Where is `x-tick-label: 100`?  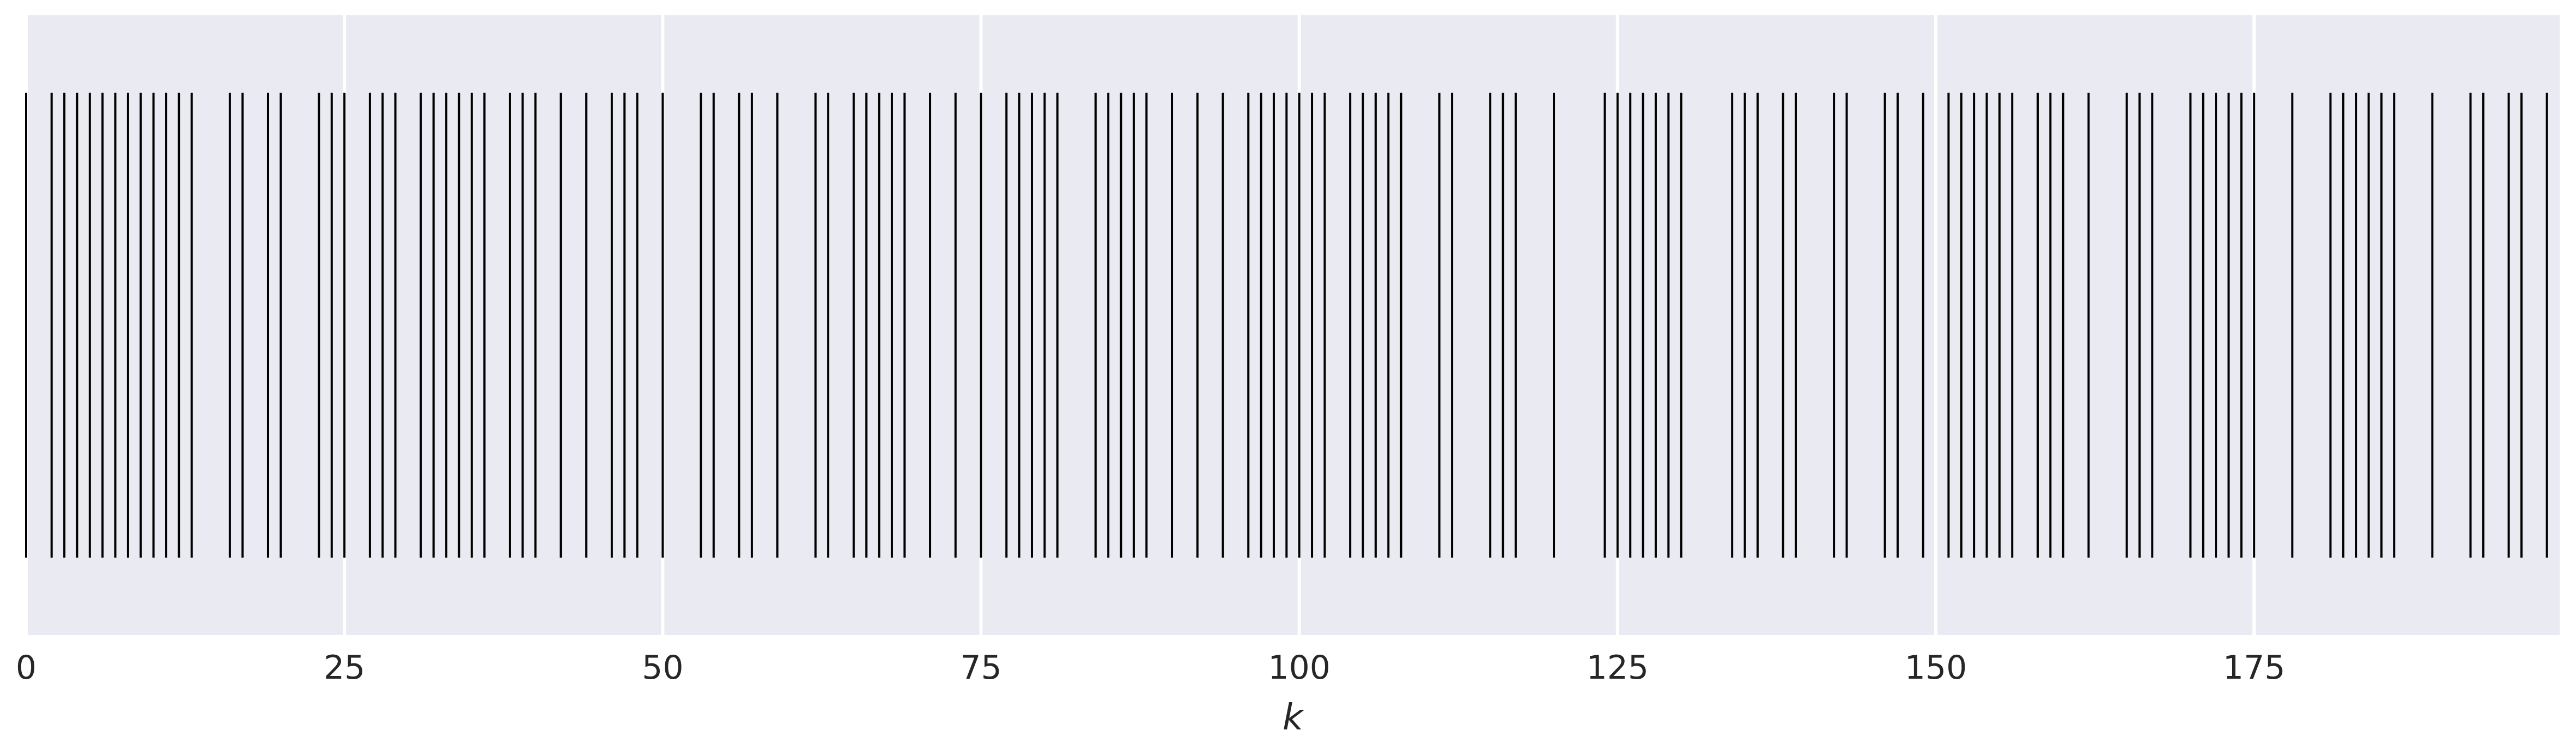
x-tick-label: 100 is located at coordinates (1299, 668).